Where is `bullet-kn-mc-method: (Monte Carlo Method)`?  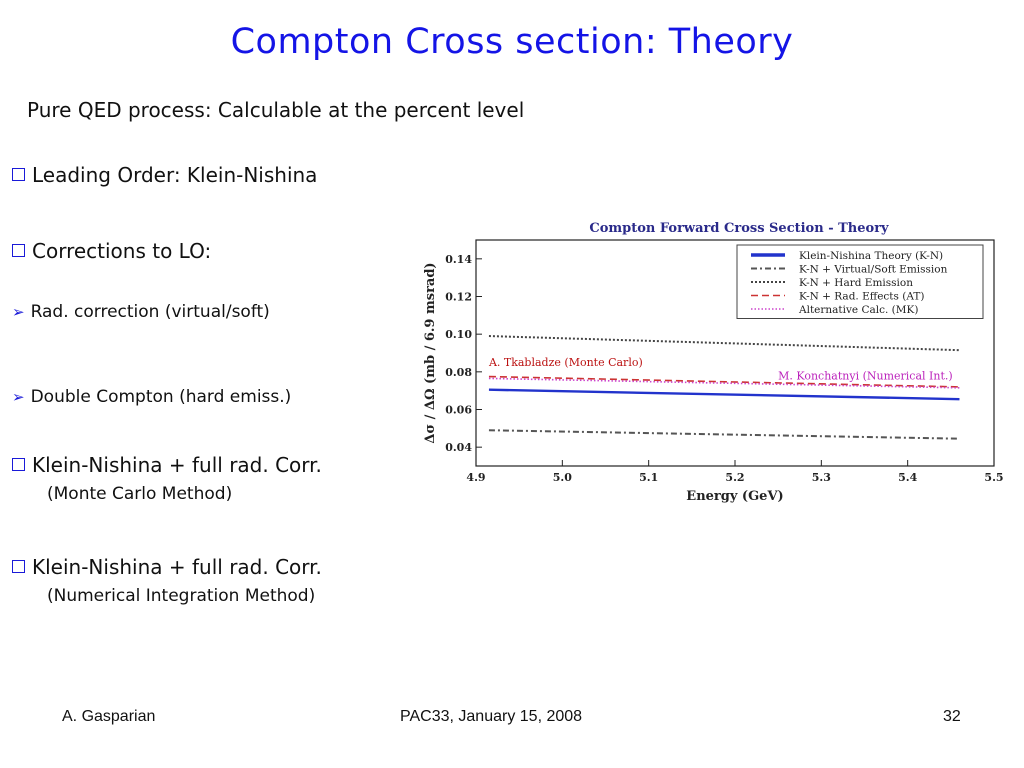 bullet-kn-mc-method: (Monte Carlo Method) is located at coordinates (140, 494).